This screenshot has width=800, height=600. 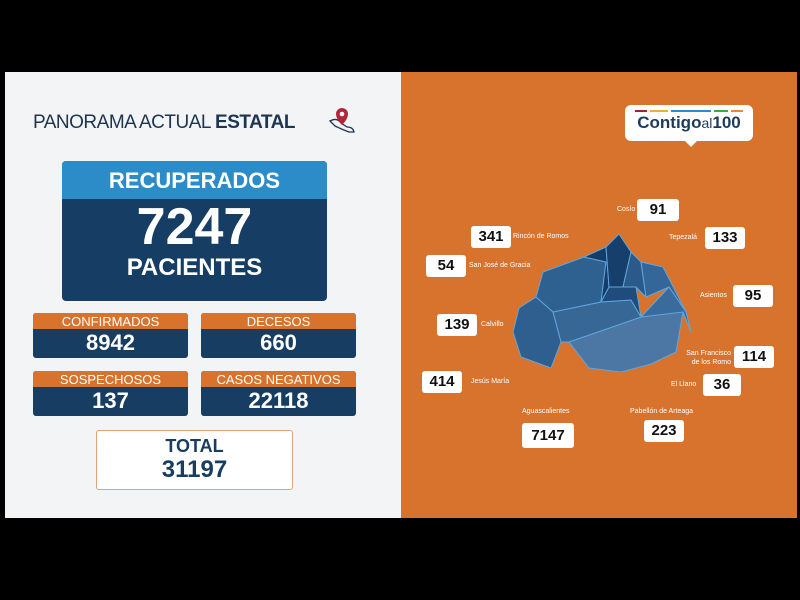 What do you see at coordinates (110, 400) in the screenshot?
I see `stat-value: 137` at bounding box center [110, 400].